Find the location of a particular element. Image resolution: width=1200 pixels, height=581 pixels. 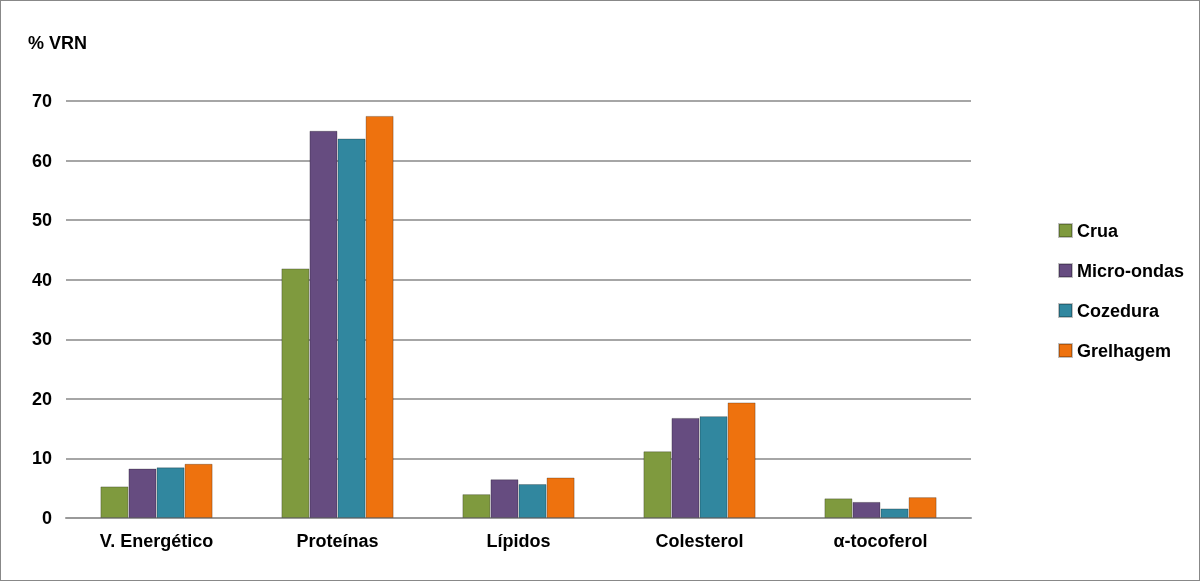

legend-label: Crua is located at coordinates (1097, 230).